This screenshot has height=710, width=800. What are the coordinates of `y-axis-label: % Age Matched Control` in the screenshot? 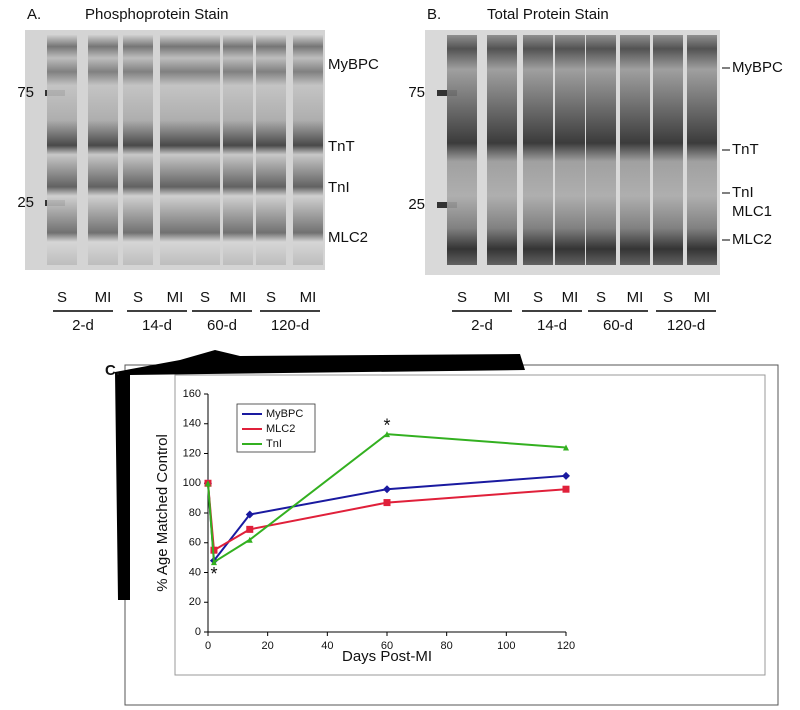 It's located at (162, 513).